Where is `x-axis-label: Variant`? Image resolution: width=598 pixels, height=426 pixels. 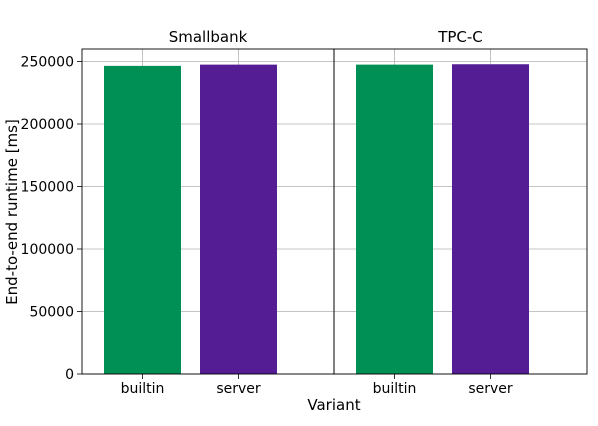
x-axis-label: Variant is located at coordinates (333, 405).